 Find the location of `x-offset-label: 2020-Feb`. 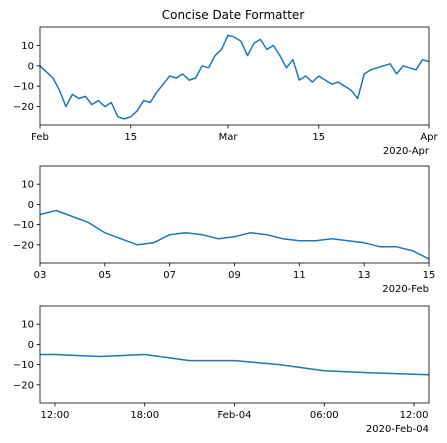

x-offset-label: 2020-Feb is located at coordinates (405, 289).